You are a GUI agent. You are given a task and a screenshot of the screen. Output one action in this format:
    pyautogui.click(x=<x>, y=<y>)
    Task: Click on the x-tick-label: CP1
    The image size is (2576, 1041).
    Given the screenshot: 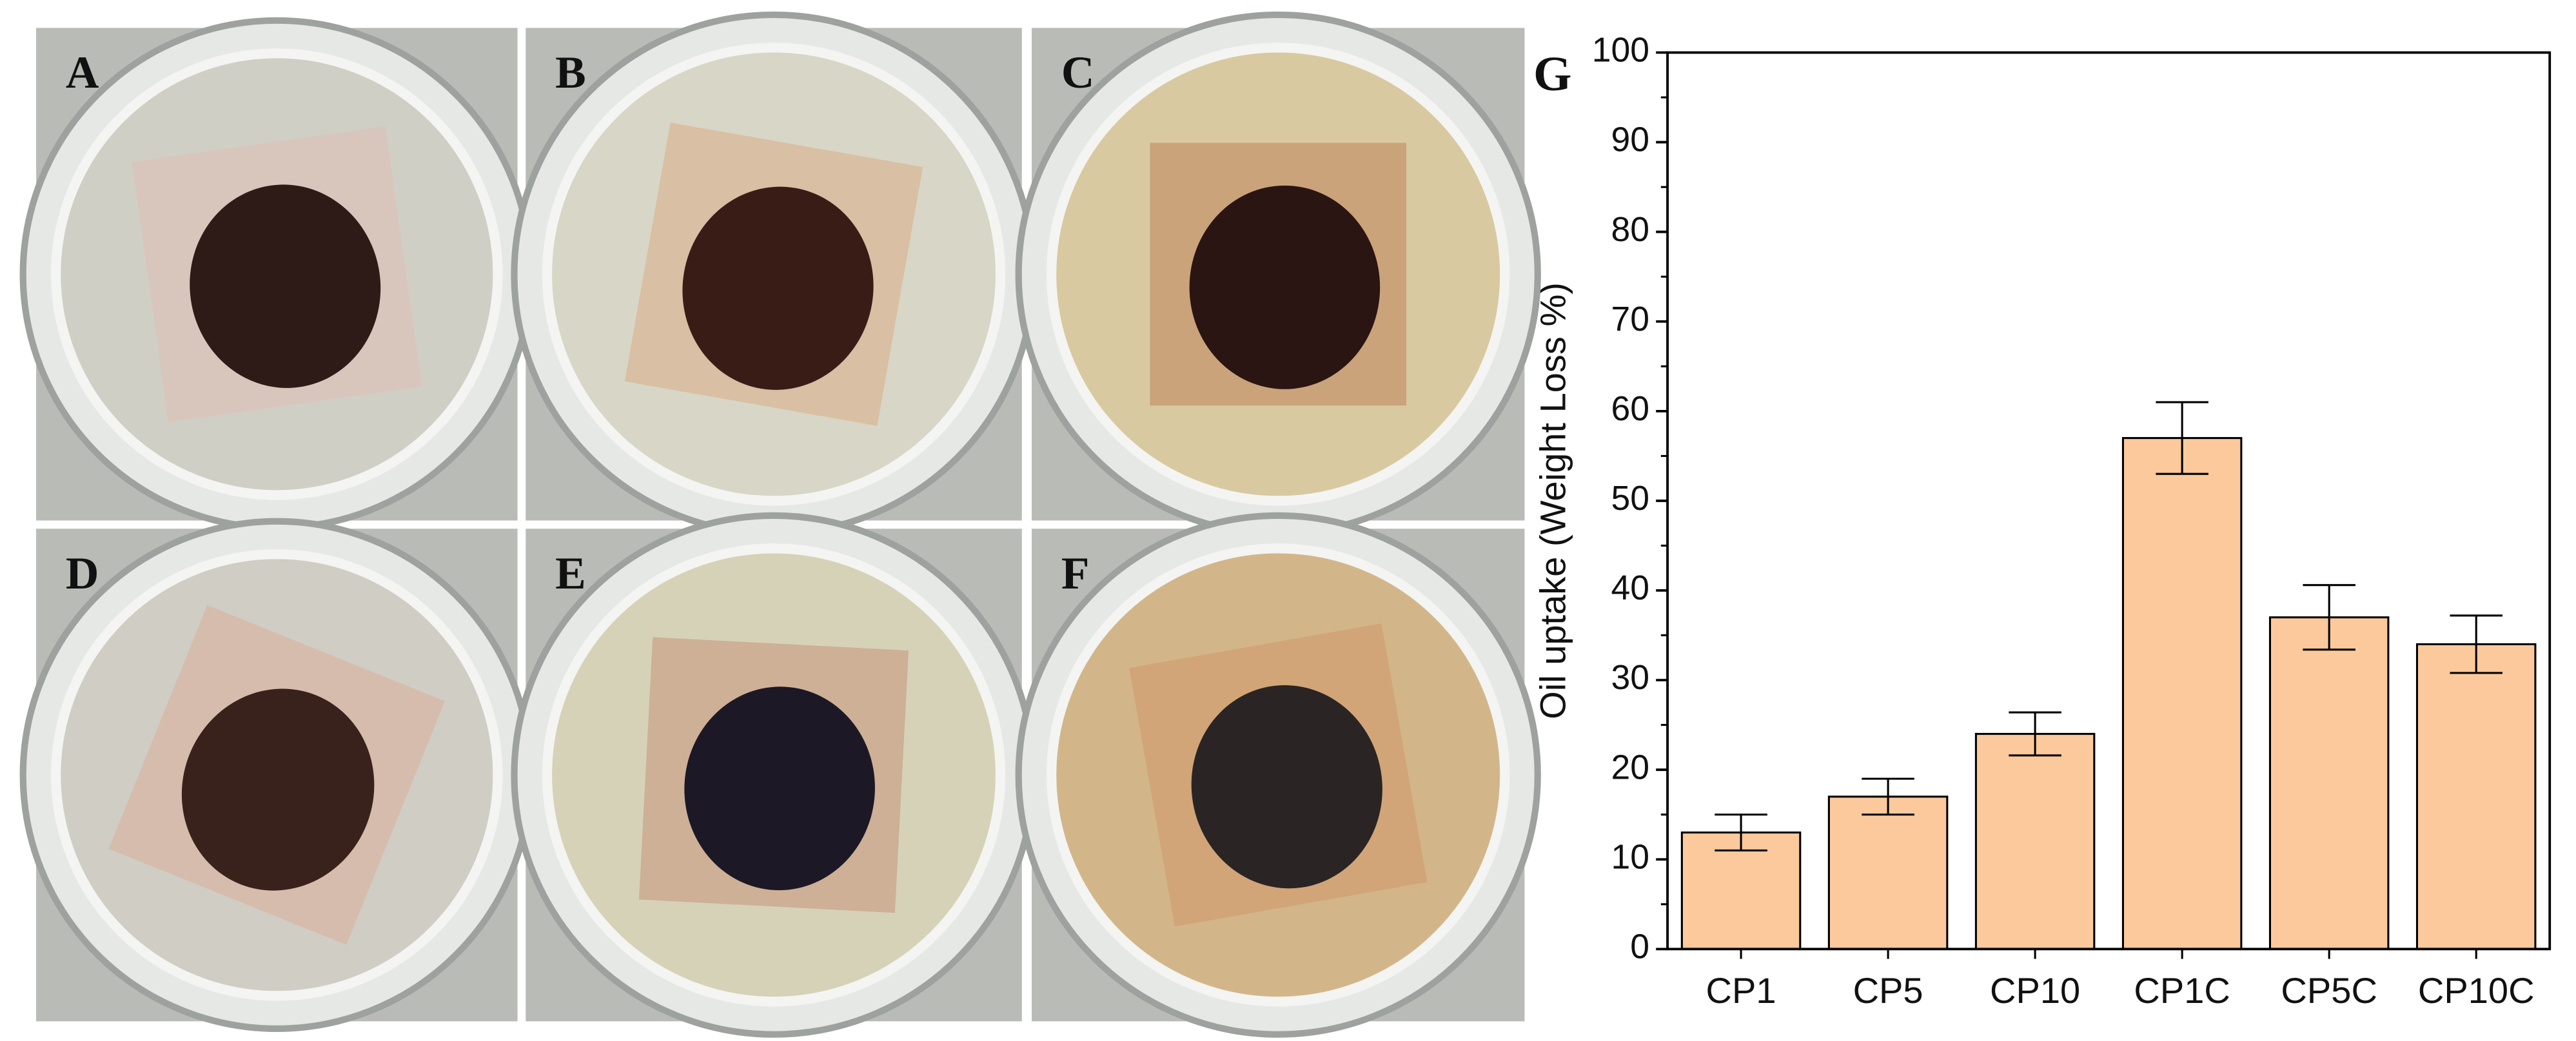 What is the action you would take?
    pyautogui.click(x=1741, y=990)
    